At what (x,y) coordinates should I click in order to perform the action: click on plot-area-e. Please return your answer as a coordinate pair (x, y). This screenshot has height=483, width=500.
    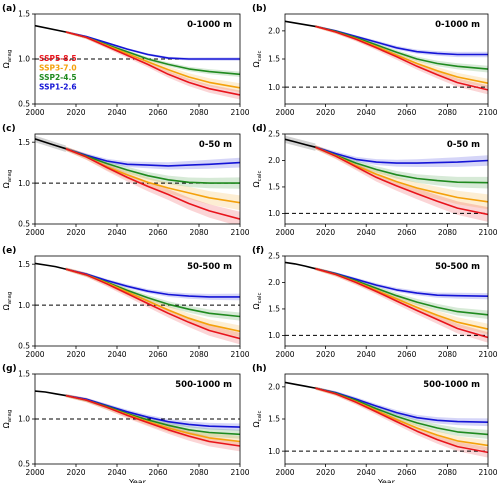
    Looking at the image, I should click on (137, 303).